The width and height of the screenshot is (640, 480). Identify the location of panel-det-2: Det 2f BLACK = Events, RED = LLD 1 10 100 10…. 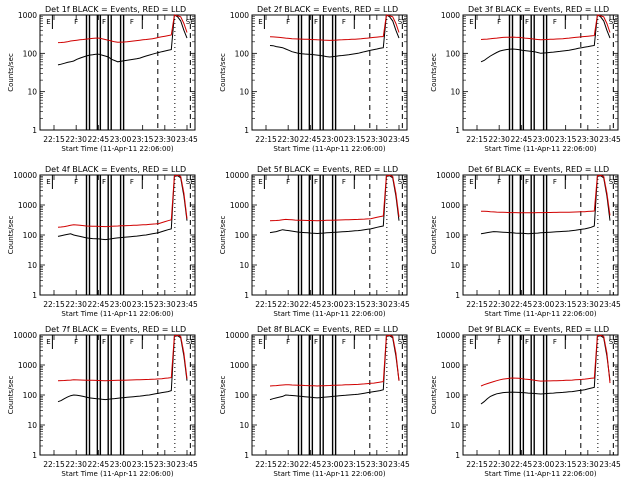
(314, 79).